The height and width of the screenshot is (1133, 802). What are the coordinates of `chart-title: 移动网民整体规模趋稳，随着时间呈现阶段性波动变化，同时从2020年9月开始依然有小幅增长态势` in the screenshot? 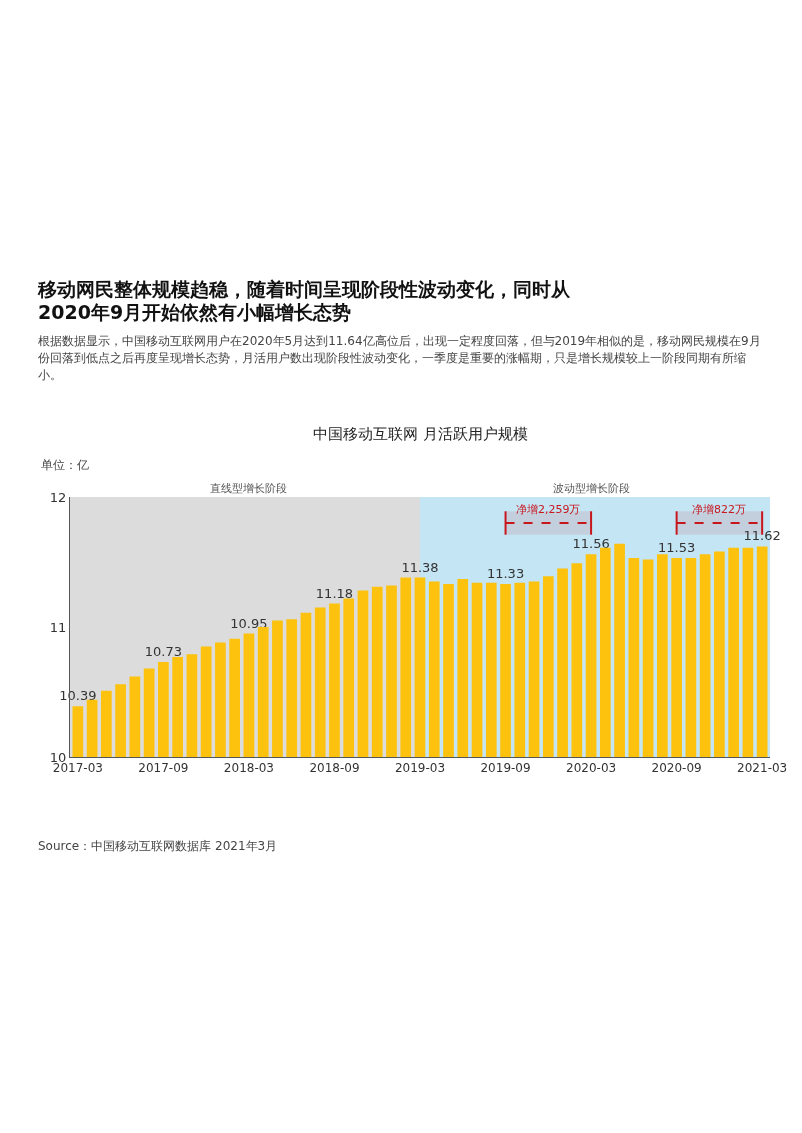 It's located at (304, 301).